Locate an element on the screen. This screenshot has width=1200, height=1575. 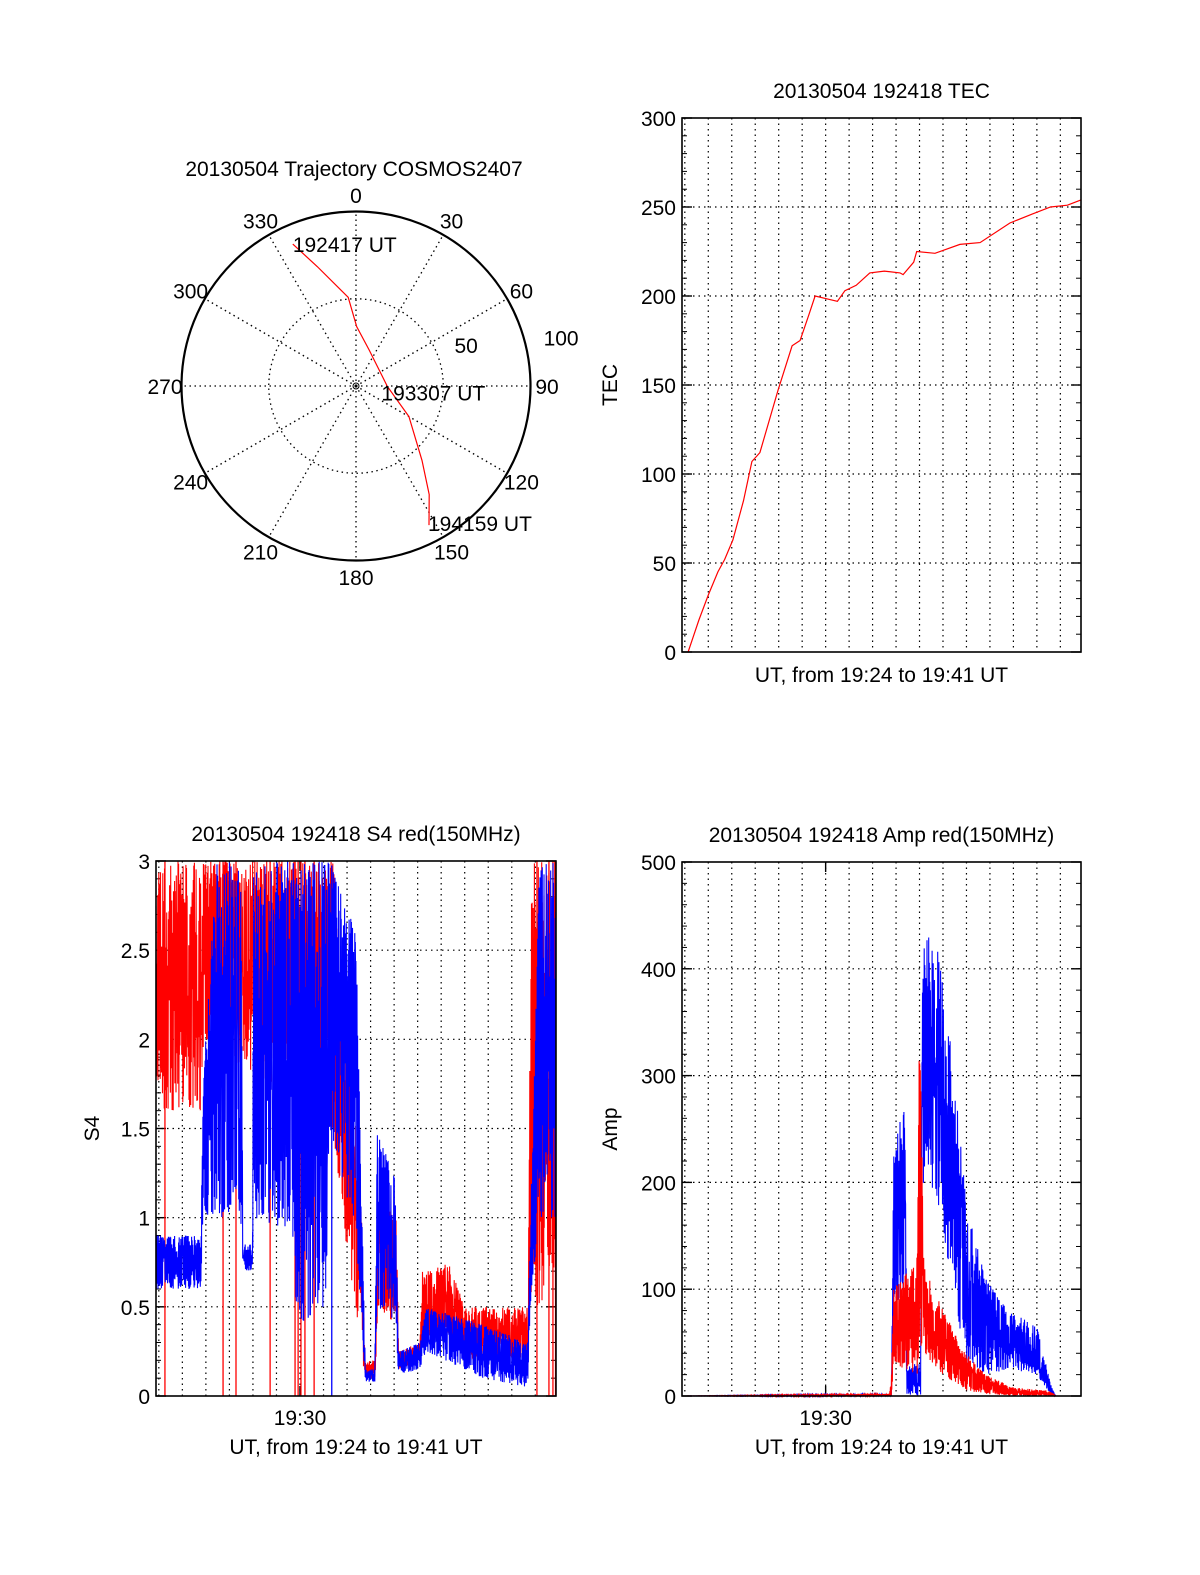
angle-label: 150 is located at coordinates (451, 552).